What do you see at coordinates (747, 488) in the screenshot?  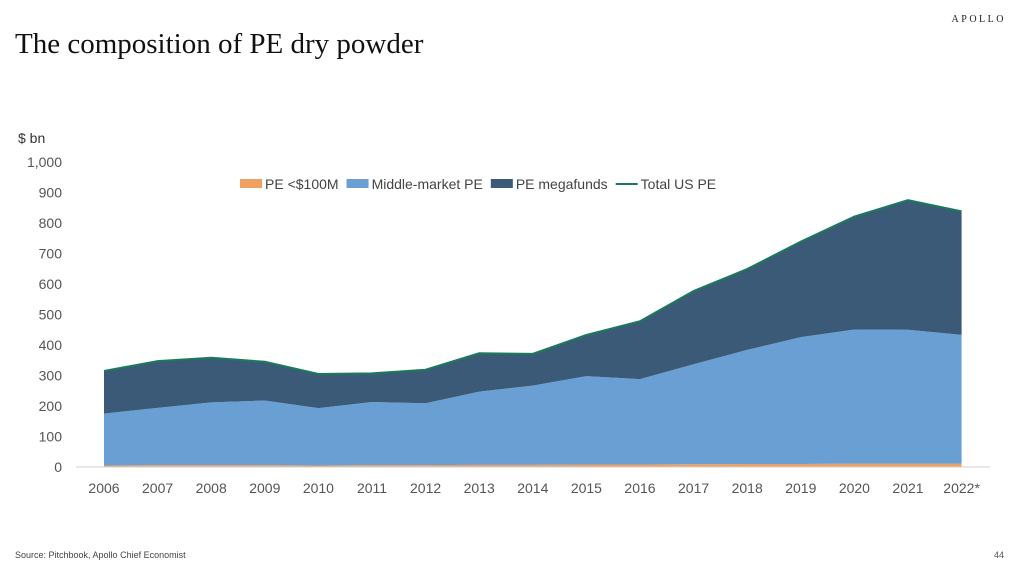 I see `x-tick-label: 2018` at bounding box center [747, 488].